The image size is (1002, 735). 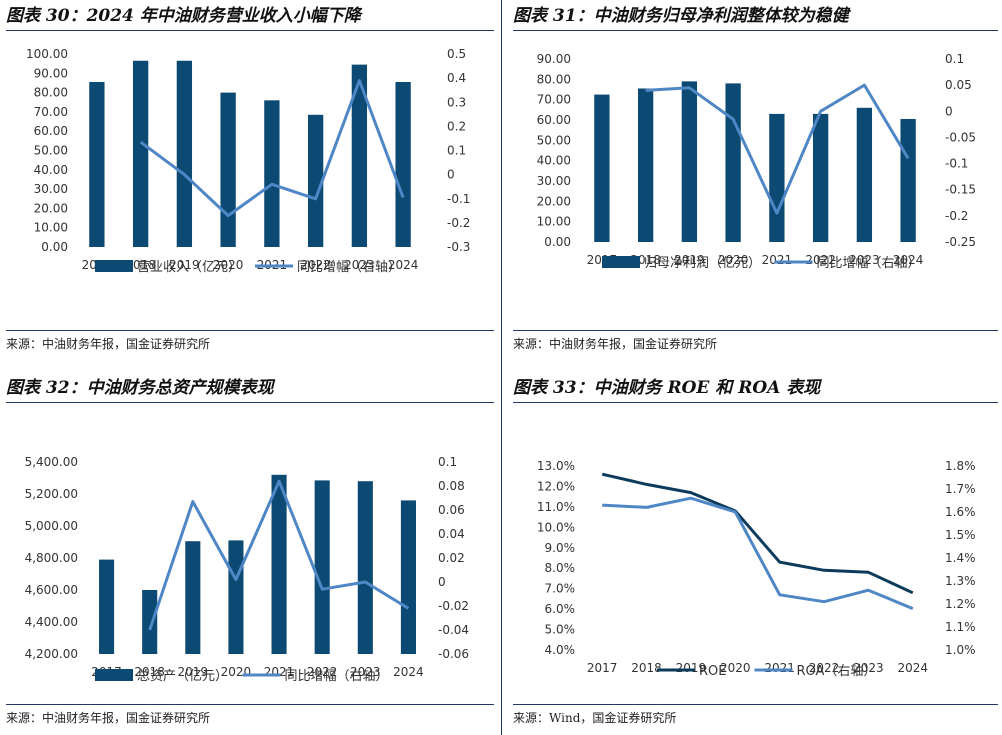 I want to click on legend-label: ROA（右轴）, so click(x=837, y=671).